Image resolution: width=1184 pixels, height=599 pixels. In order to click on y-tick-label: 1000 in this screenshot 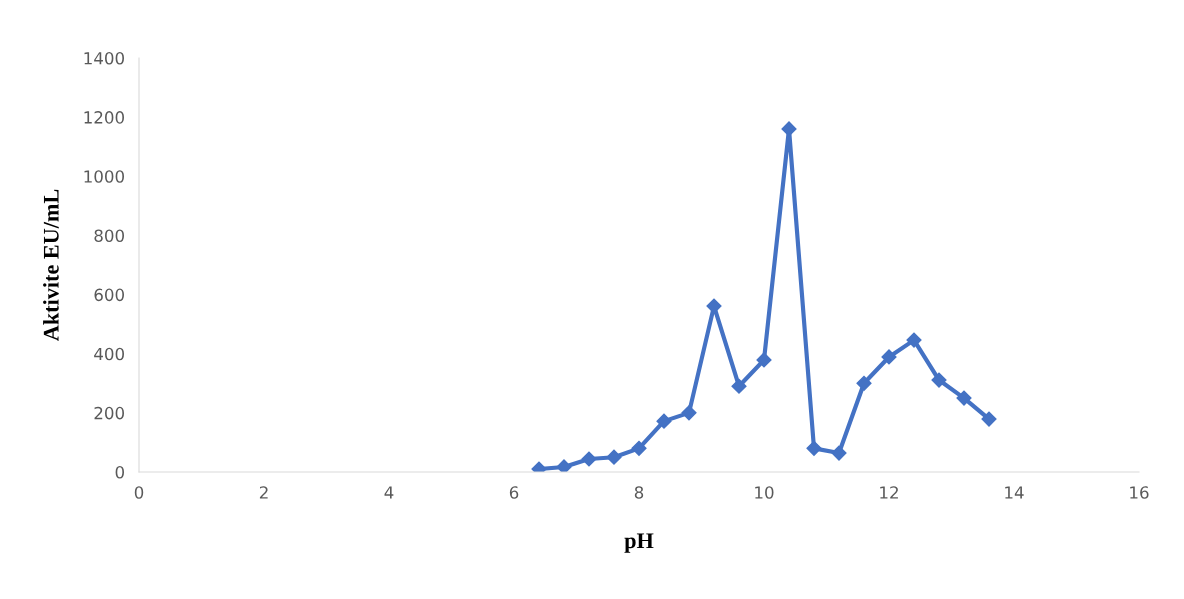, I will do `click(104, 176)`.